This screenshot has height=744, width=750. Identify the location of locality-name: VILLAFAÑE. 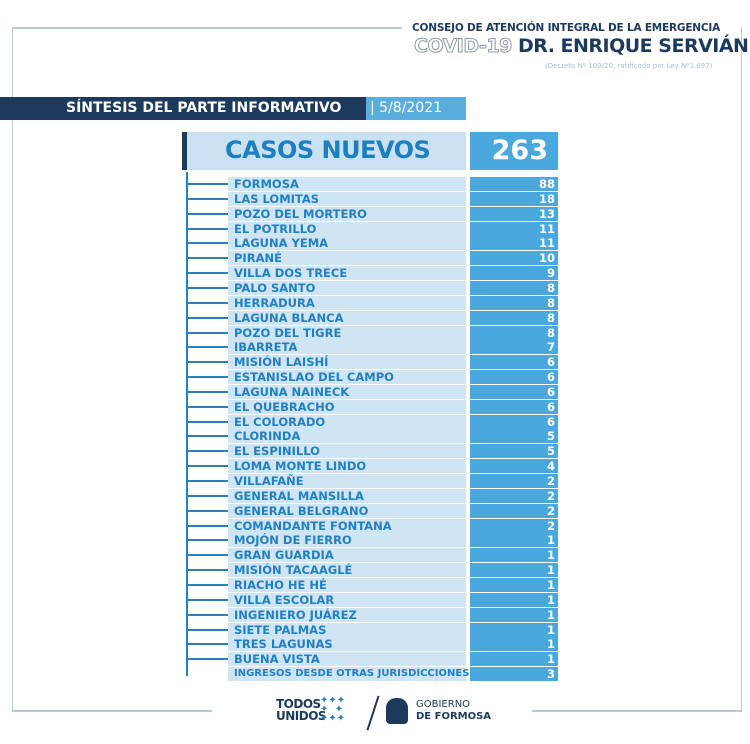
(347, 481).